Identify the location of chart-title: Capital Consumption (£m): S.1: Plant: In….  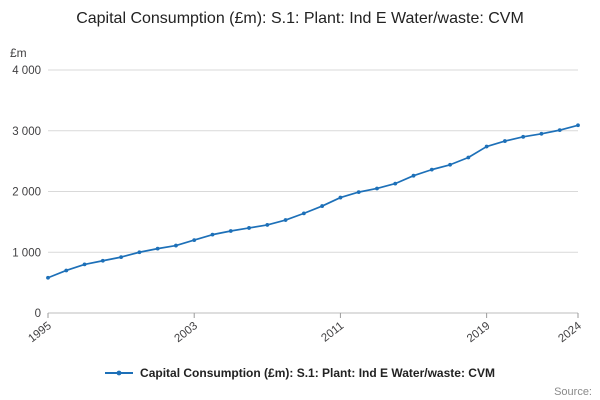
(300, 18).